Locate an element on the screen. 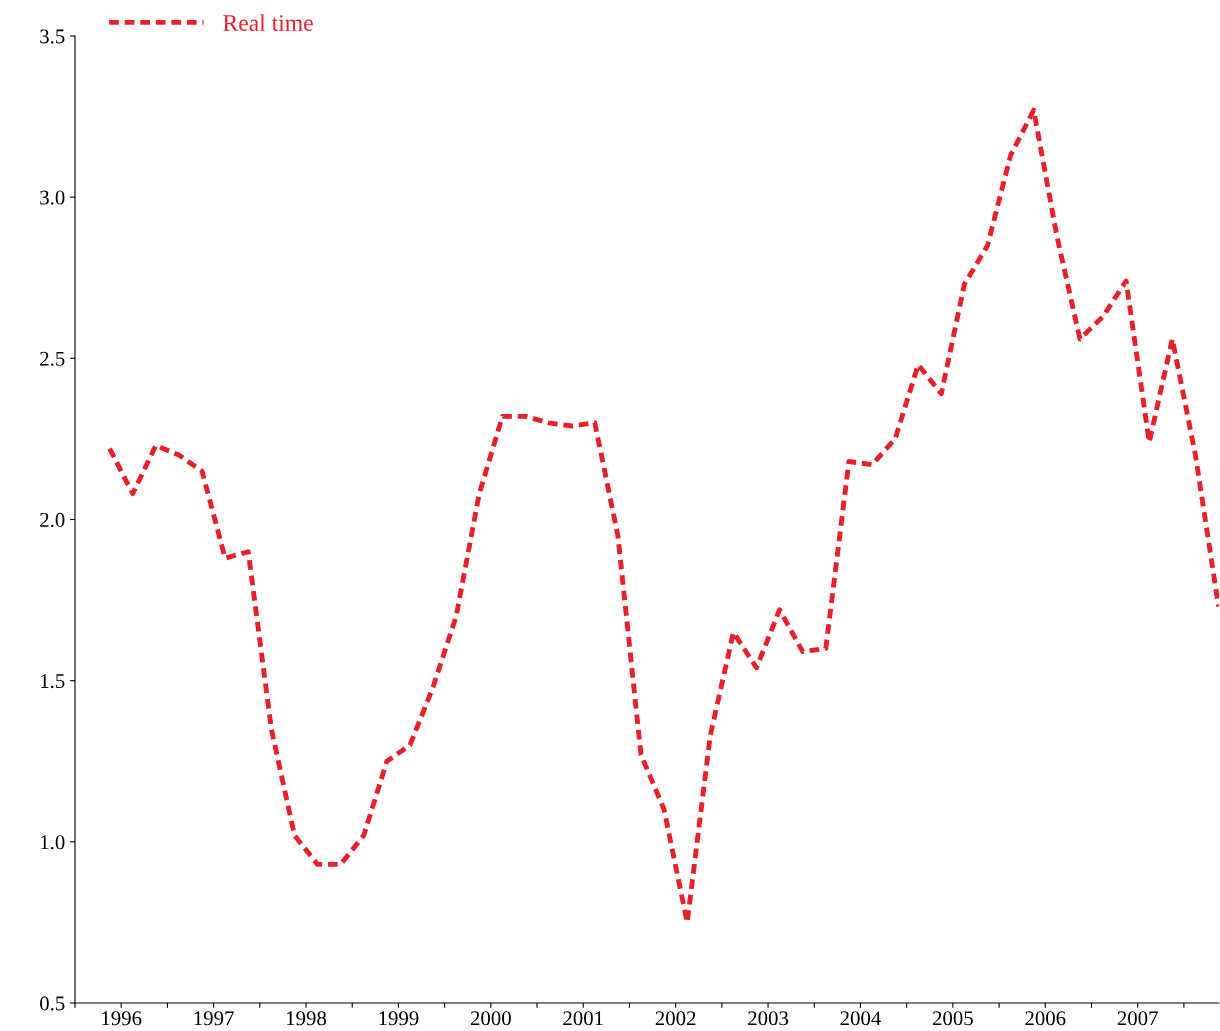  x-tick-label: 2007 is located at coordinates (1137, 1018).